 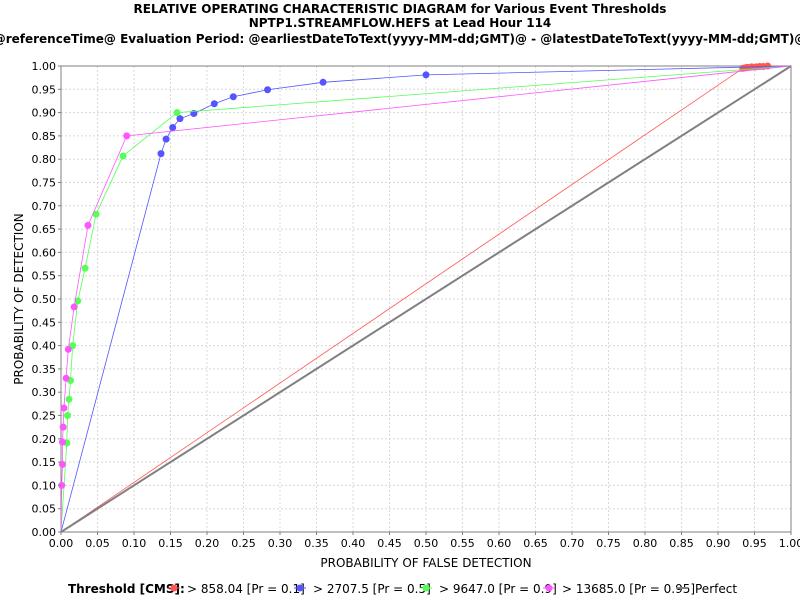 I want to click on legend-label: > 13685.0 [Pr = 0.95], so click(x=628, y=589).